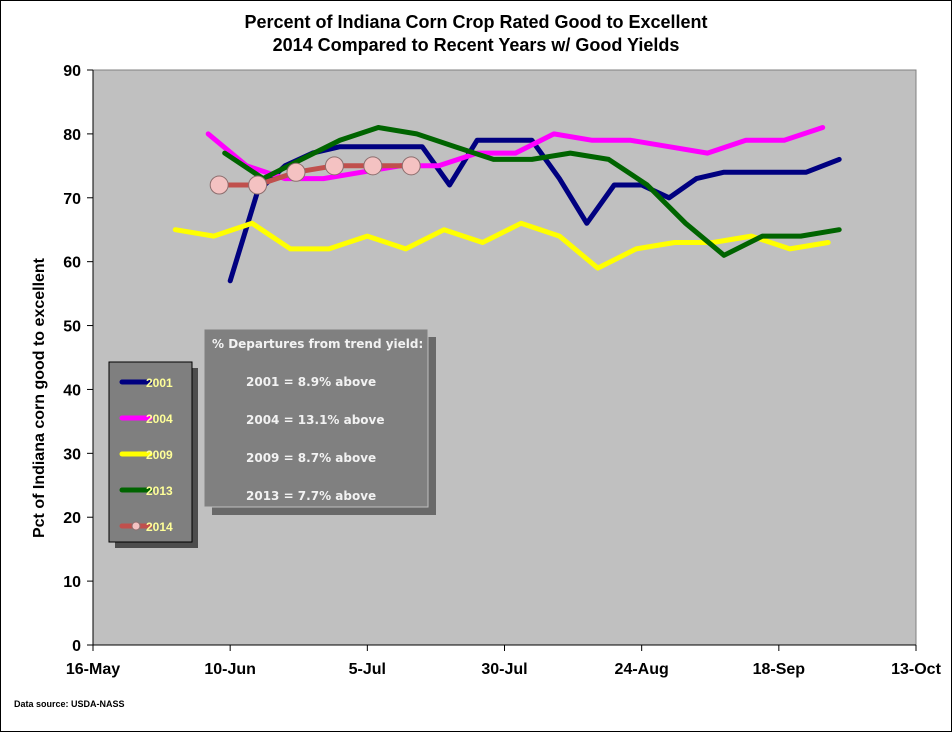 The image size is (952, 732). What do you see at coordinates (136, 526) in the screenshot?
I see `legend-marker-2014` at bounding box center [136, 526].